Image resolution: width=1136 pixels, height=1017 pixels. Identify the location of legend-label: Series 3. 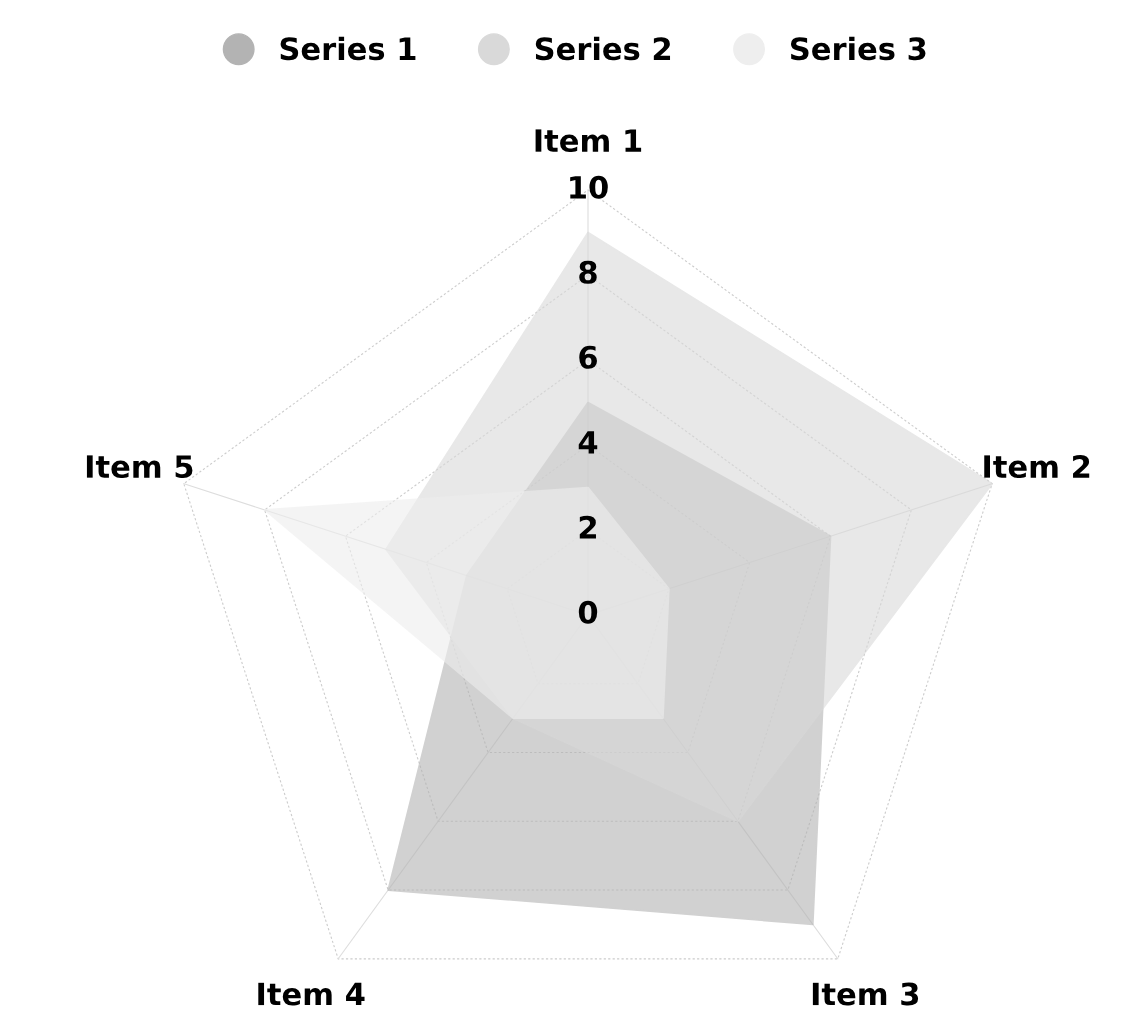
(858, 48).